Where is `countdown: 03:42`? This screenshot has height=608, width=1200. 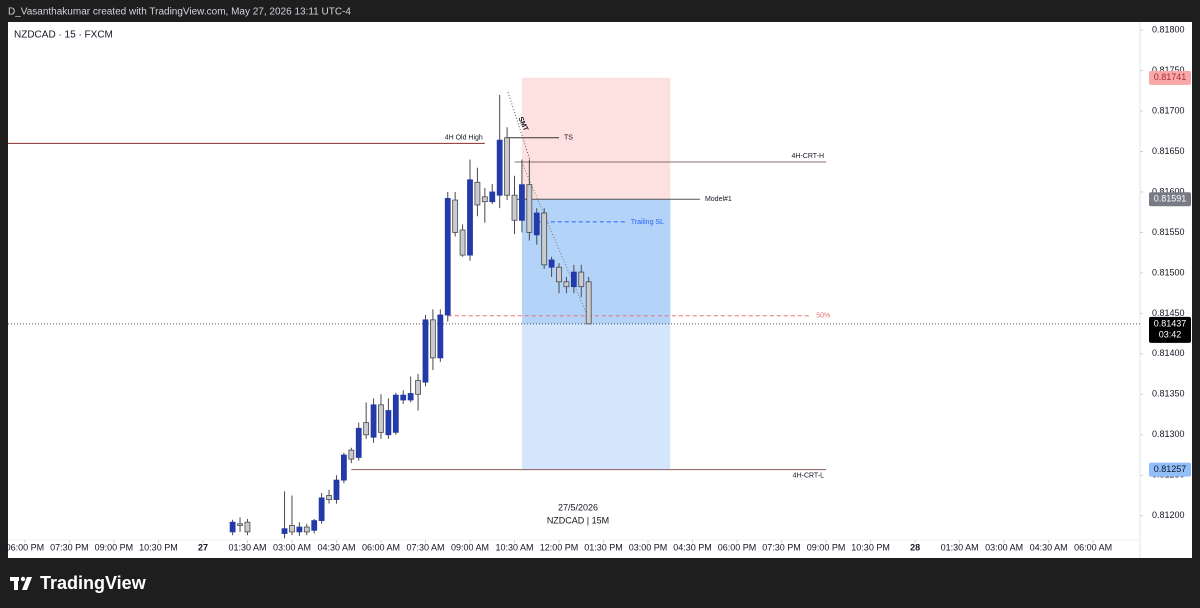
countdown: 03:42 is located at coordinates (1170, 334).